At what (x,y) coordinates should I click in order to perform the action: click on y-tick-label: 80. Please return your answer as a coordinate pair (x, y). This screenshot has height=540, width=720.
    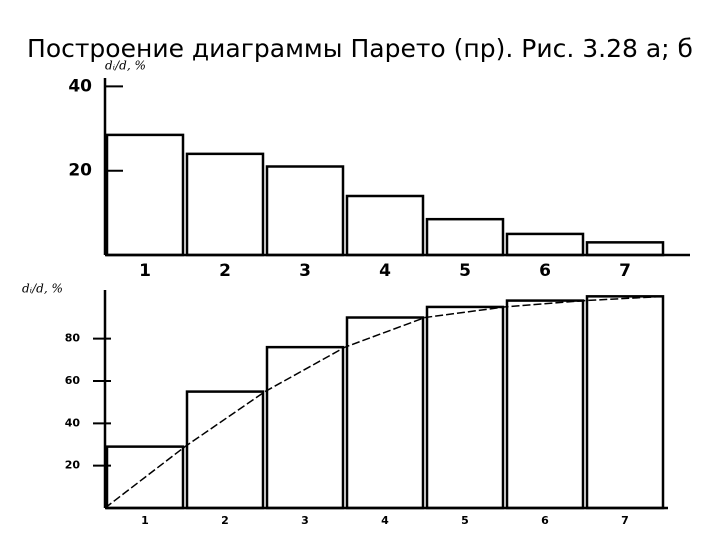
    Looking at the image, I should click on (73, 338).